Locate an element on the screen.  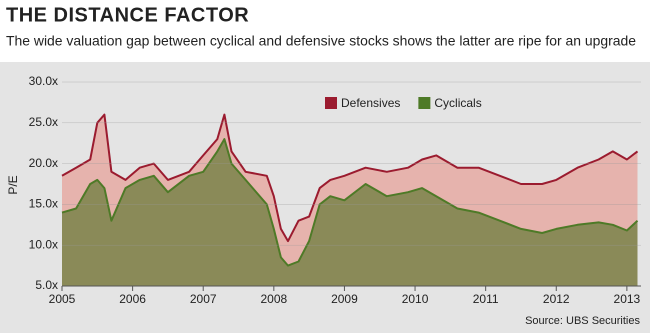
legend-label: Defensives is located at coordinates (370, 103).